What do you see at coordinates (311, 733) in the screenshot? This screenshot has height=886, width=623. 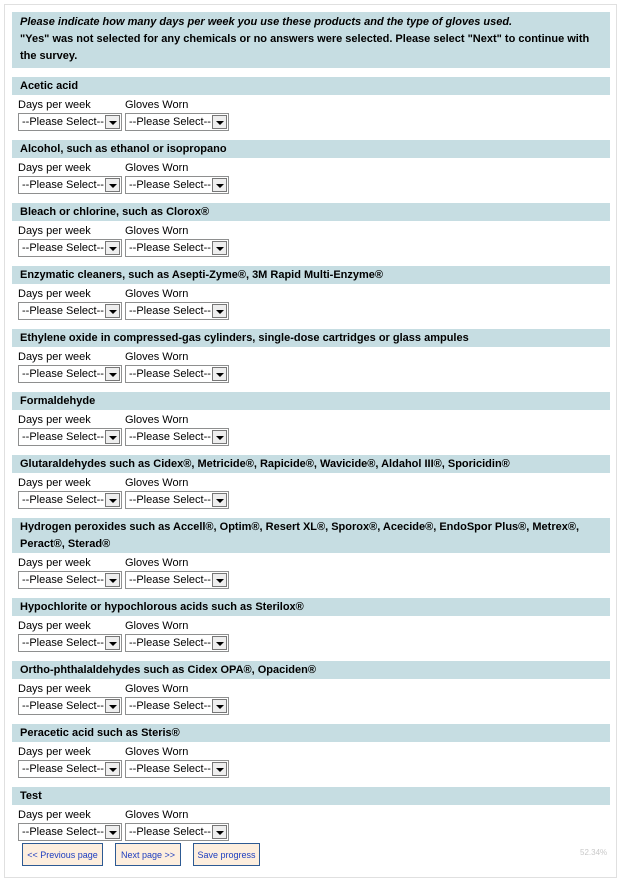 I see `chemical-section-header: Peracetic acid such as Steris®` at bounding box center [311, 733].